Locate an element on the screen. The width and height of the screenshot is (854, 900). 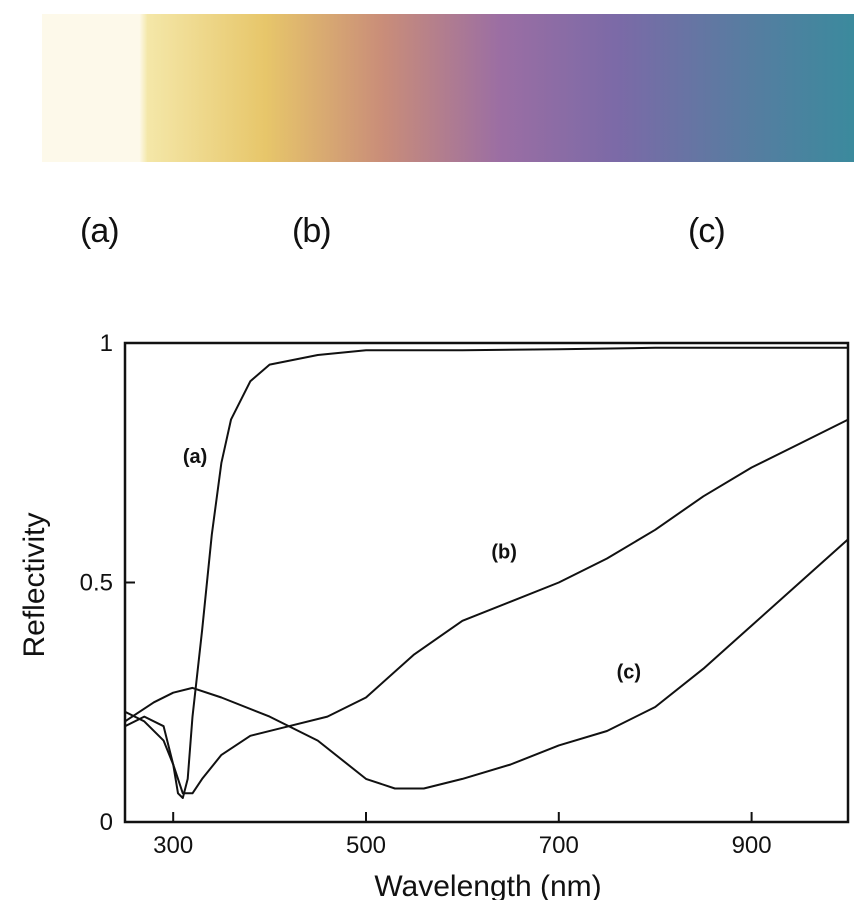
x-tick-label: 300 is located at coordinates (173, 845).